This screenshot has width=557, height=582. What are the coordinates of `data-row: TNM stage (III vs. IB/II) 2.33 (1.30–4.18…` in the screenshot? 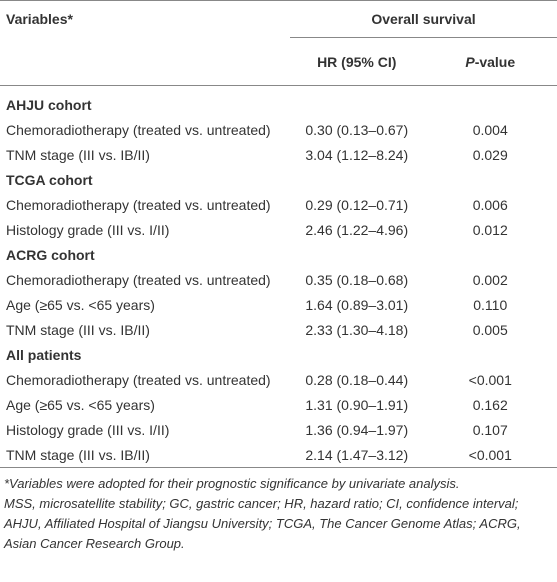 It's located at (278, 329).